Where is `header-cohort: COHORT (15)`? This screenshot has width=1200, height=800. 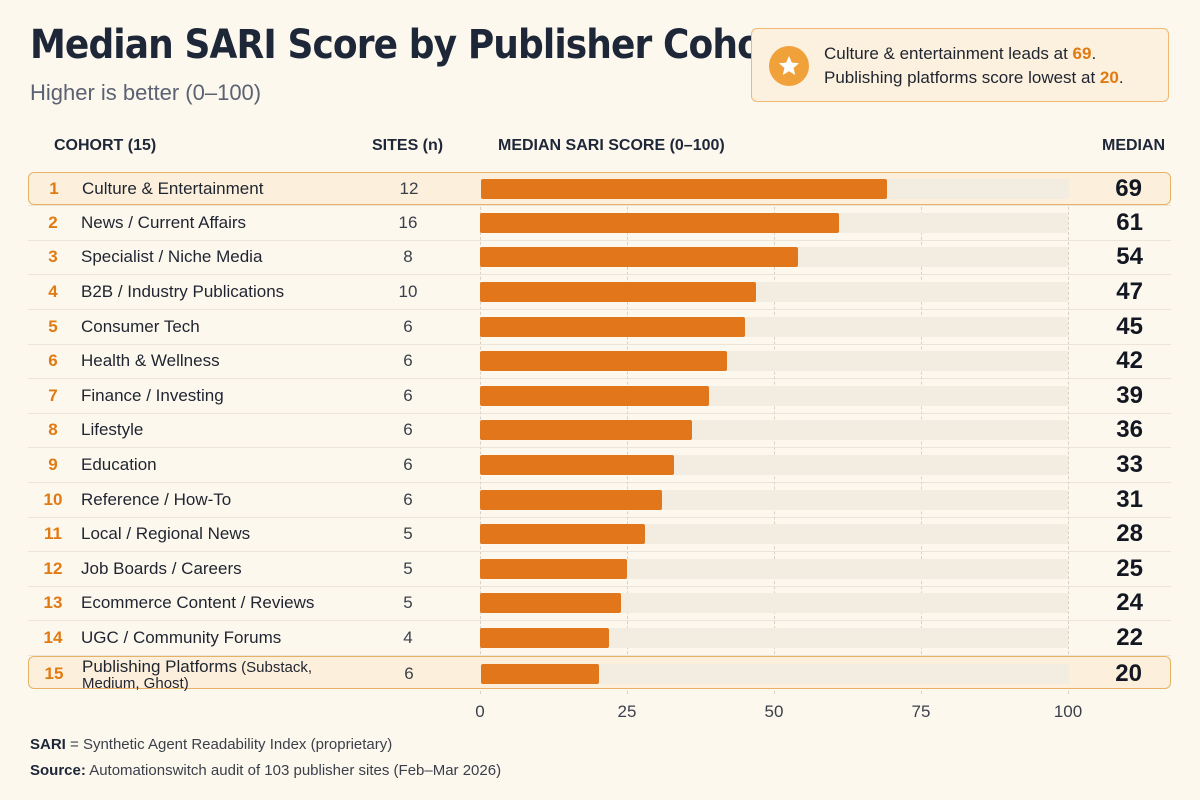
header-cohort: COHORT (15) is located at coordinates (105, 145).